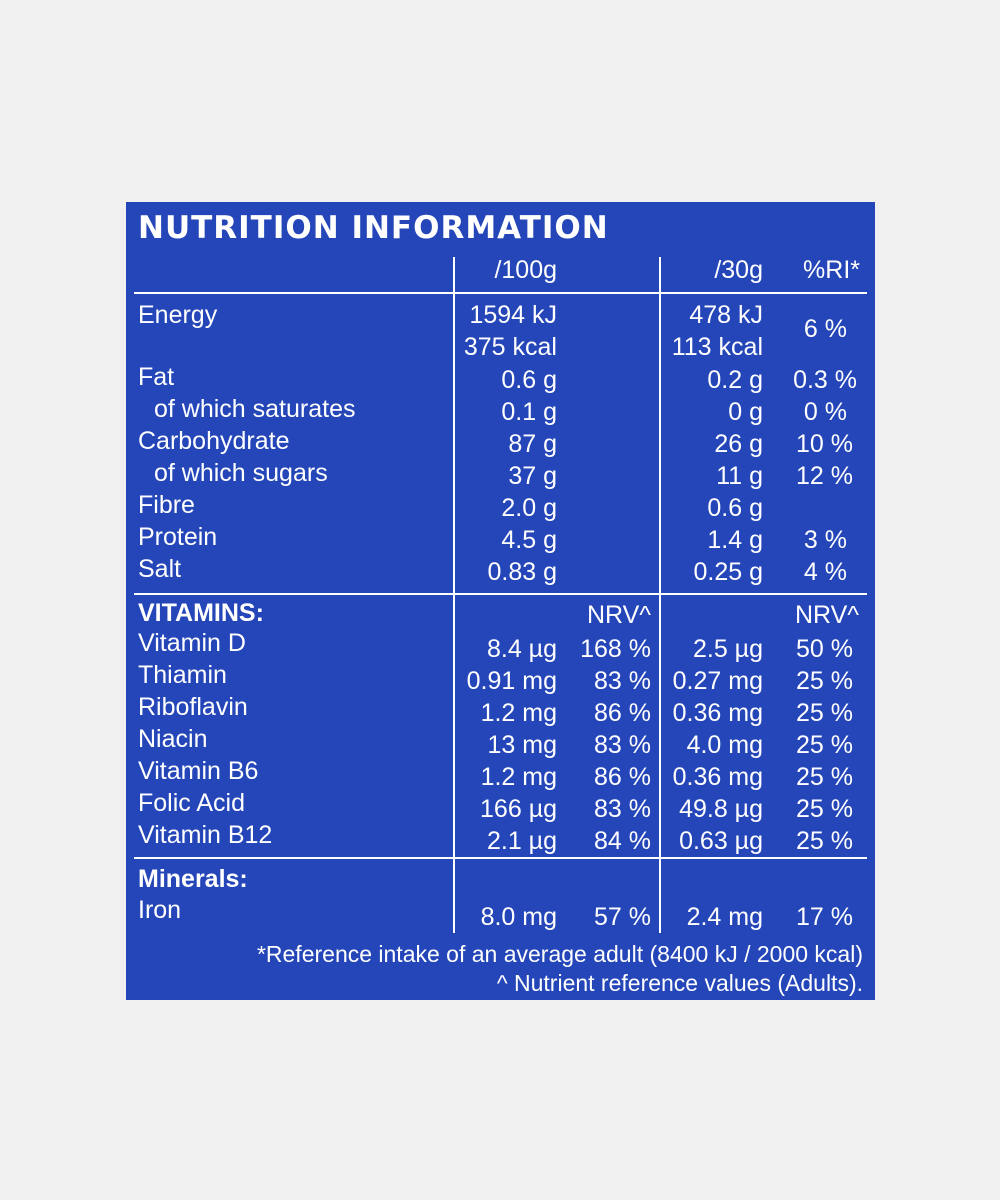  What do you see at coordinates (513, 315) in the screenshot?
I see `energy-per100g-kj: 1594 kJ` at bounding box center [513, 315].